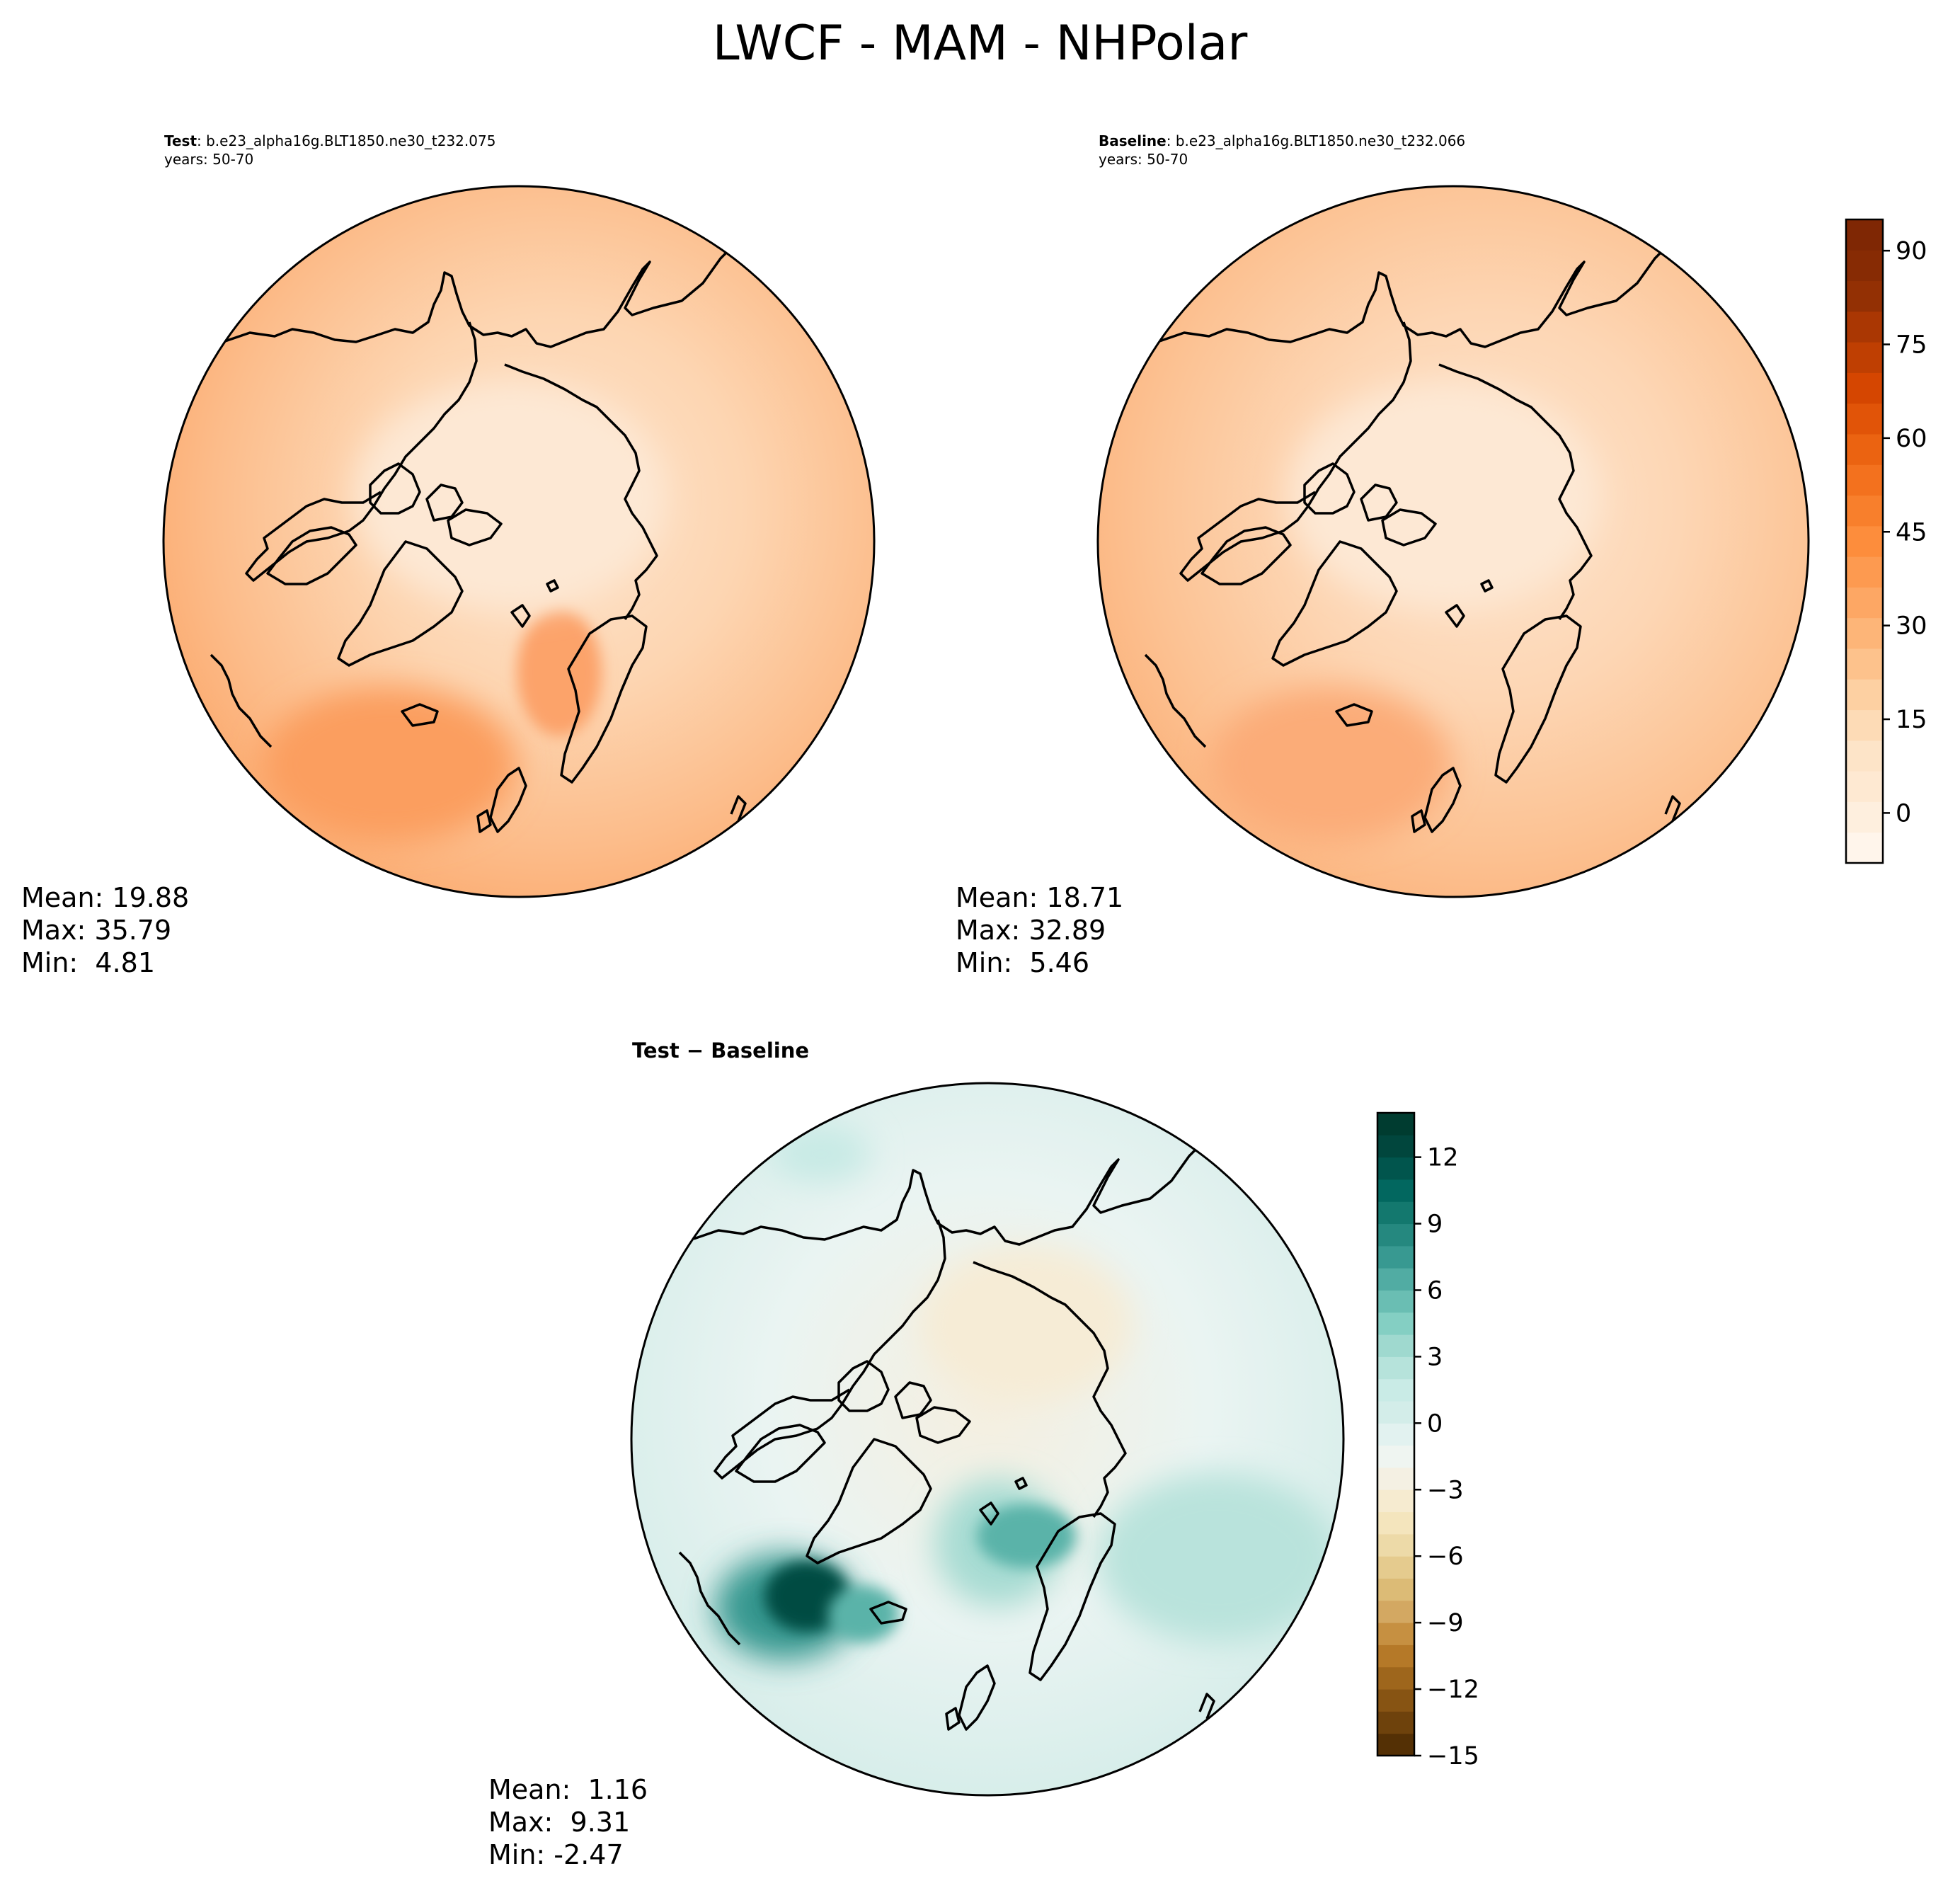 The image size is (1960, 1888). Describe the element at coordinates (88, 963) in the screenshot. I see `test-min: Min: 4.81` at that location.